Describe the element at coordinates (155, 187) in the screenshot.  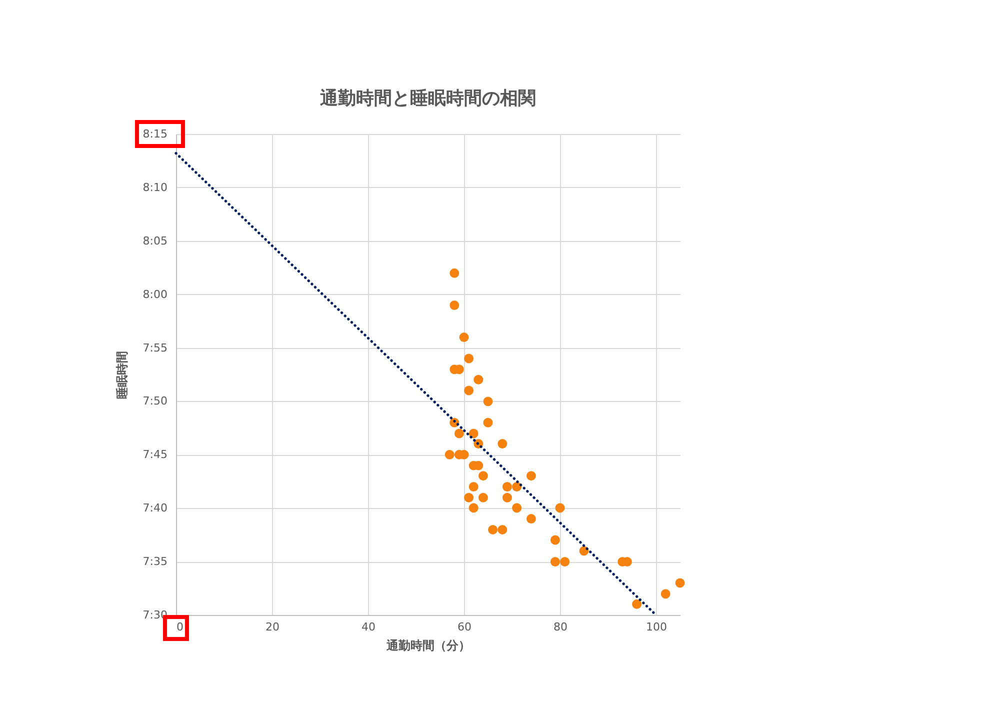
I see `y-tick-label: 8:10` at that location.